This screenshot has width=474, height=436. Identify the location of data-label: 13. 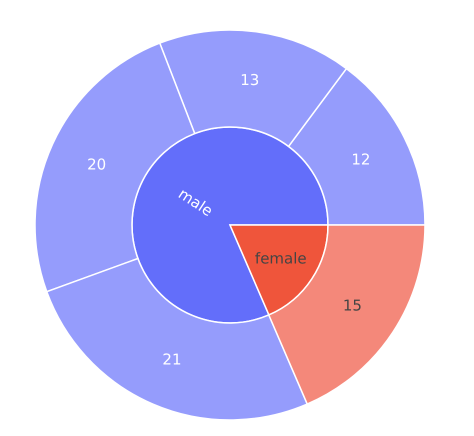
(250, 79).